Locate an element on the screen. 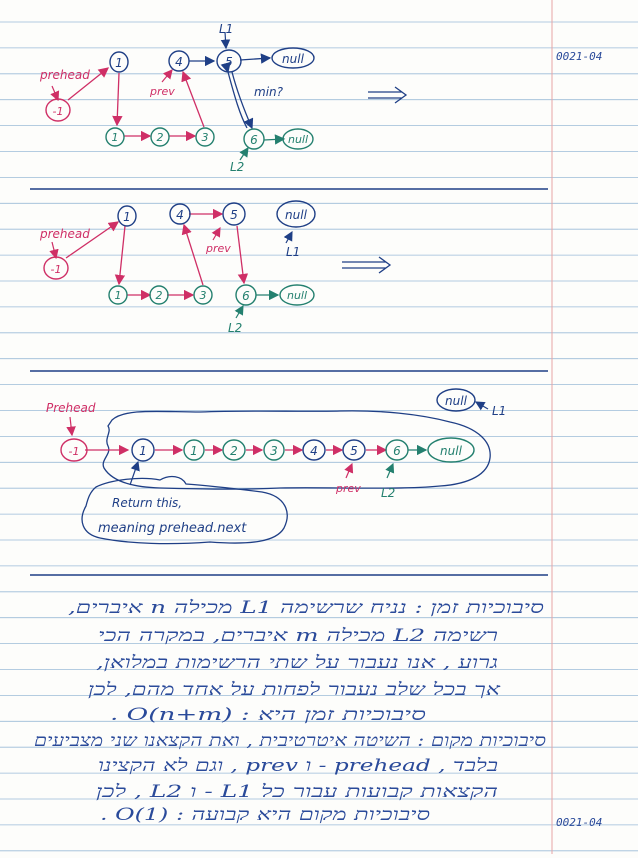 The width and height of the screenshot is (638, 858). note-line-4: אך בכל שלב נעבור לפחות על אחד מהם, לכן is located at coordinates (294, 690).